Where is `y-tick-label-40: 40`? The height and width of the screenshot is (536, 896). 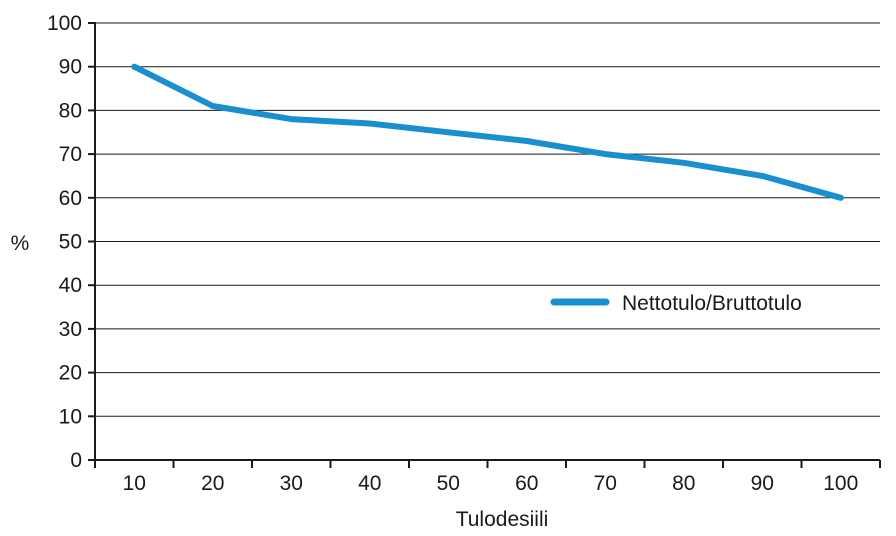 y-tick-label-40: 40 is located at coordinates (70, 285).